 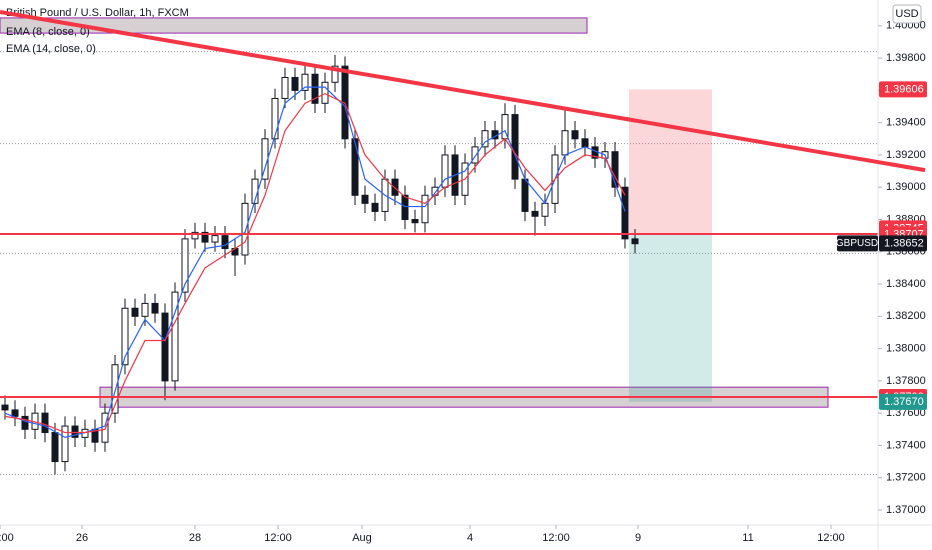 What do you see at coordinates (638, 538) in the screenshot?
I see `x-tick-label: 9` at bounding box center [638, 538].